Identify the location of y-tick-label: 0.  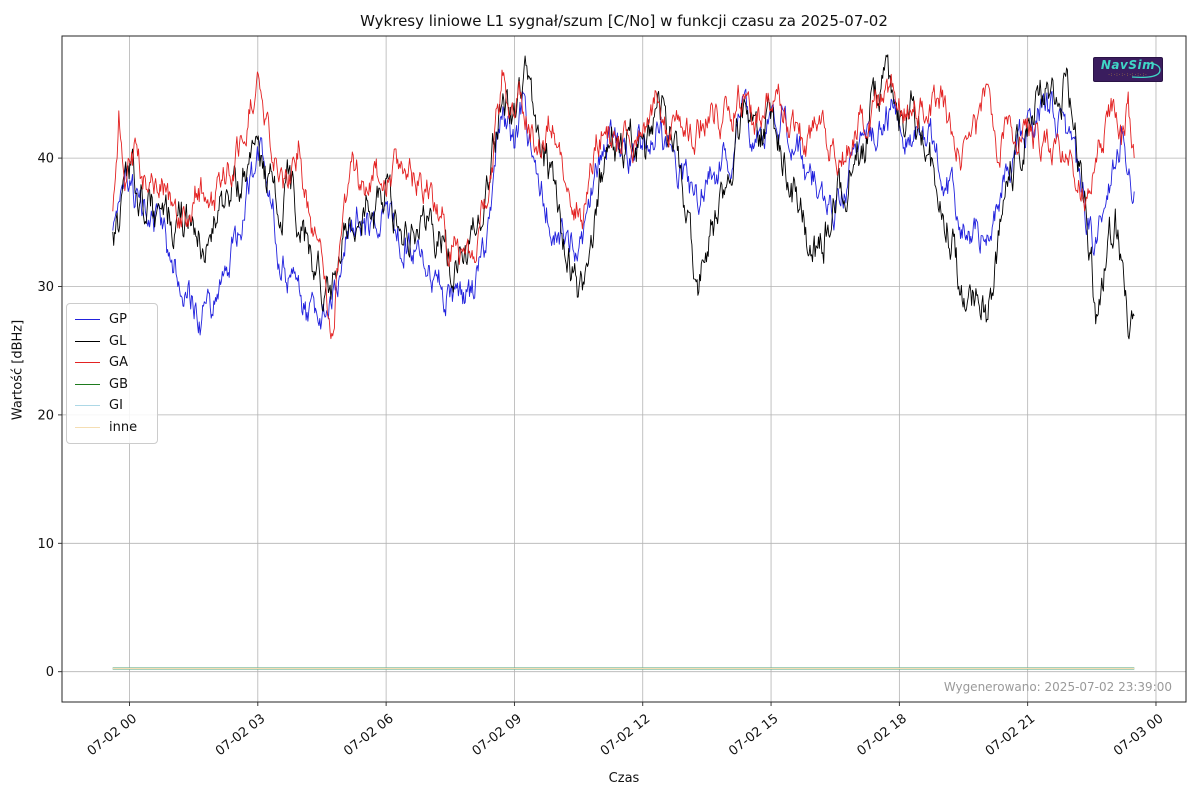
(50, 672).